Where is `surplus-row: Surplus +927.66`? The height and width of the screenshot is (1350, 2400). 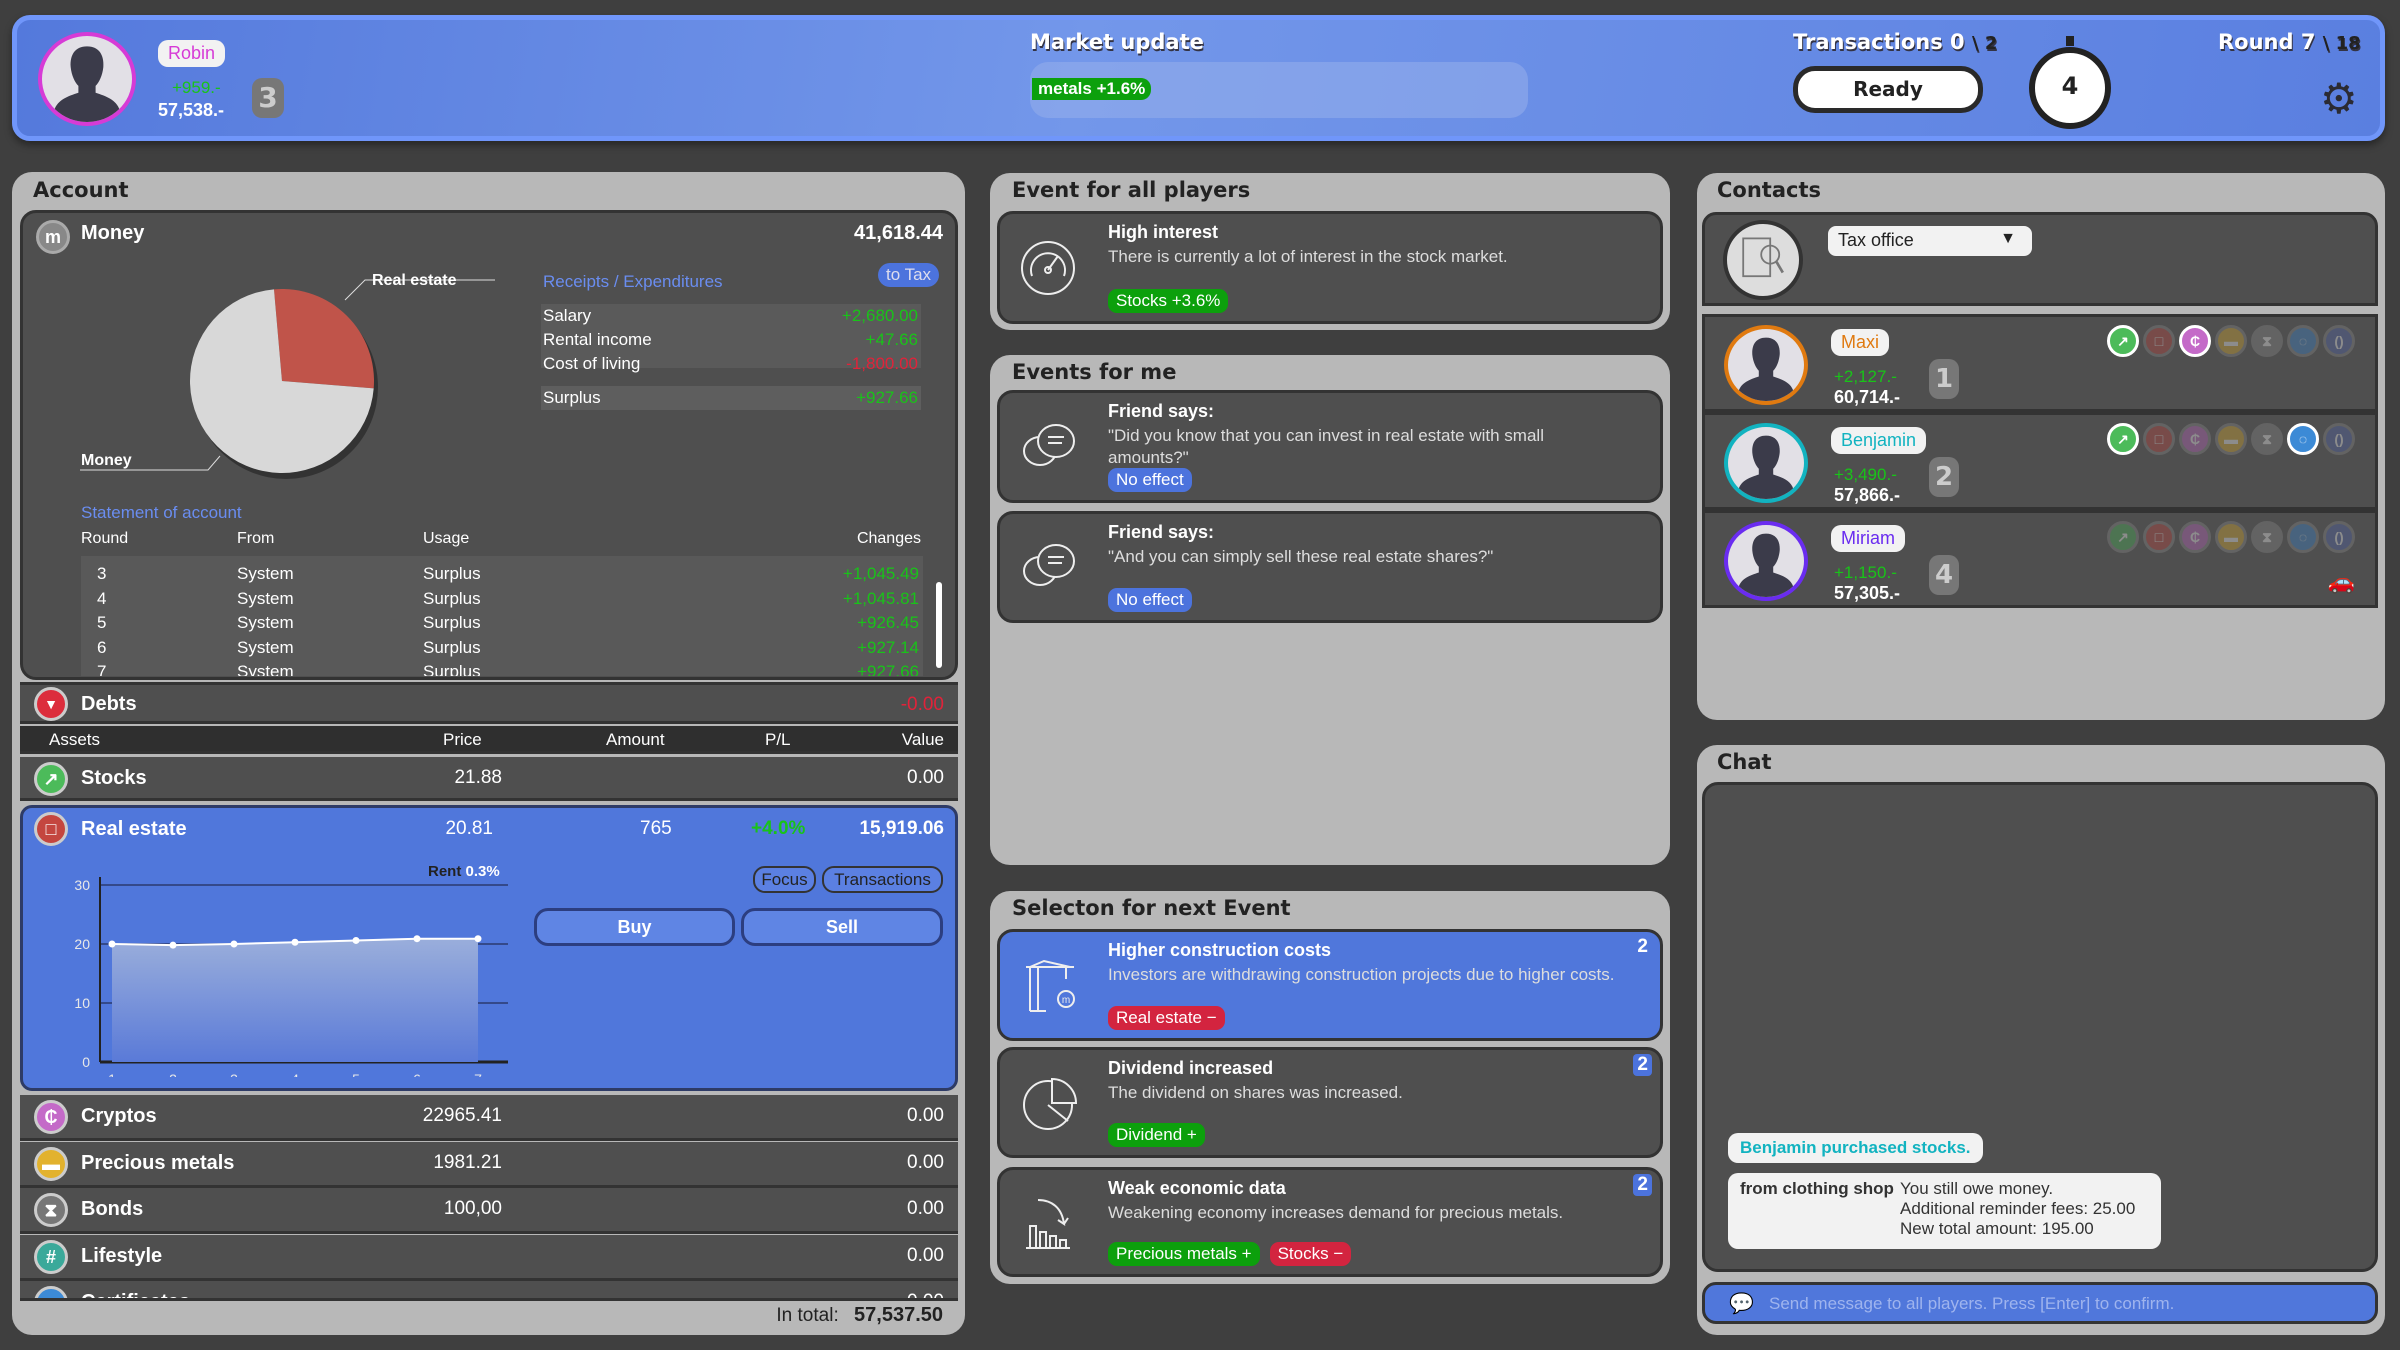 surplus-row: Surplus +927.66 is located at coordinates (731, 398).